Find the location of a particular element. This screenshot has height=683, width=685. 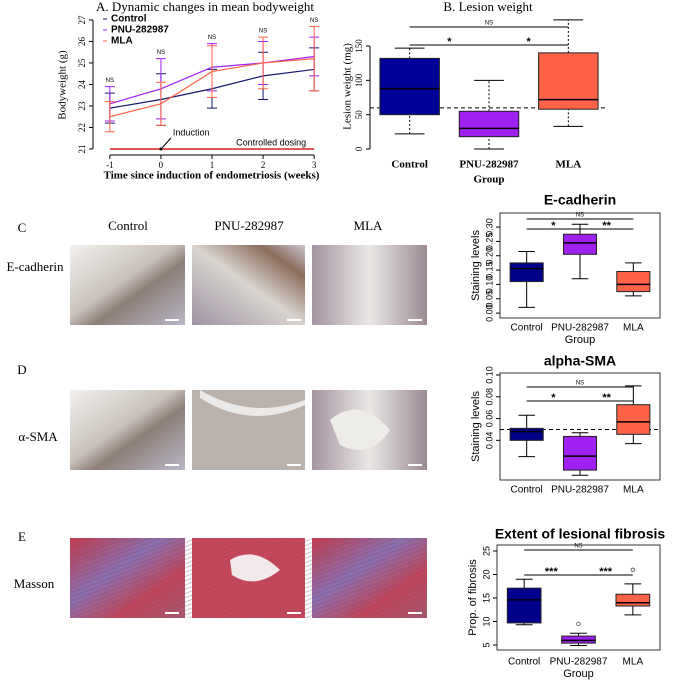

y-tick-label: 0.06 is located at coordinates (489, 419).